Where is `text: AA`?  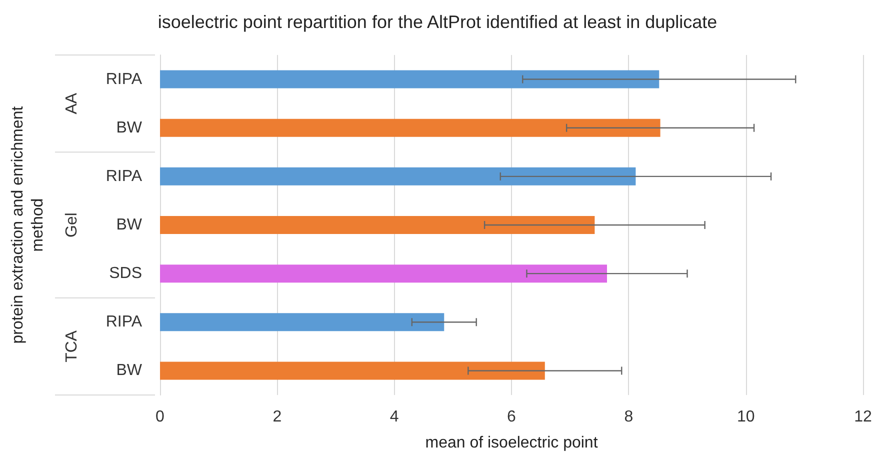
text: AA is located at coordinates (72, 103).